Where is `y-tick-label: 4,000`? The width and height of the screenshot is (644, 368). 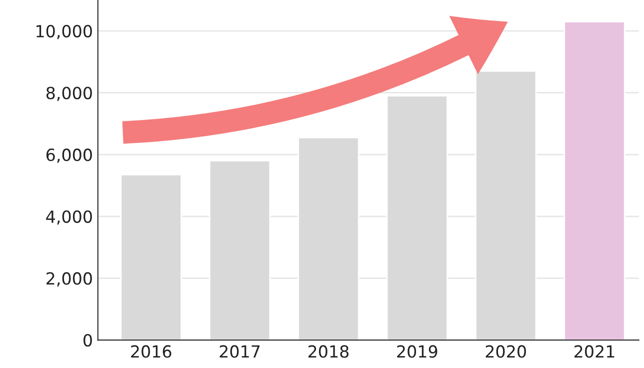
y-tick-label: 4,000 is located at coordinates (69, 217).